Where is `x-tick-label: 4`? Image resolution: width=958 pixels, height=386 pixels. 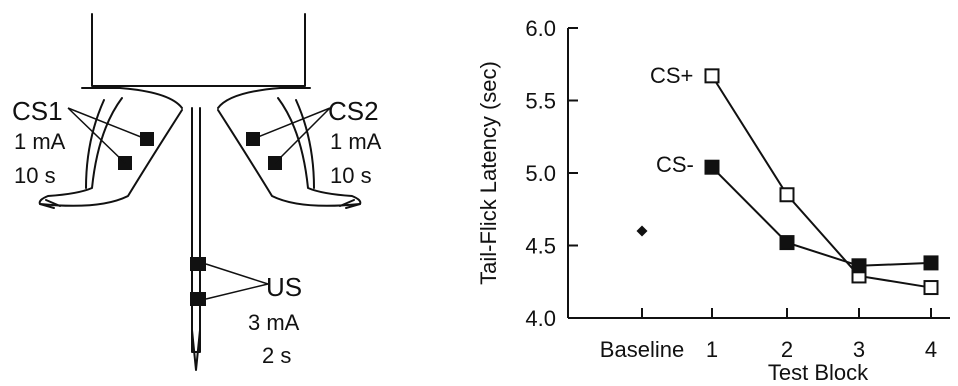
x-tick-label: 4 is located at coordinates (931, 349).